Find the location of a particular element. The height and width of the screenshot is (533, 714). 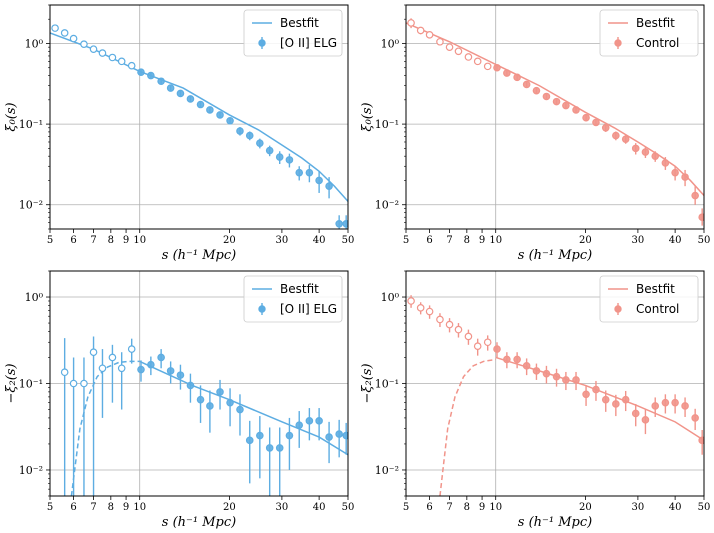

legend-label-points: [O II] ELG is located at coordinates (308, 43).